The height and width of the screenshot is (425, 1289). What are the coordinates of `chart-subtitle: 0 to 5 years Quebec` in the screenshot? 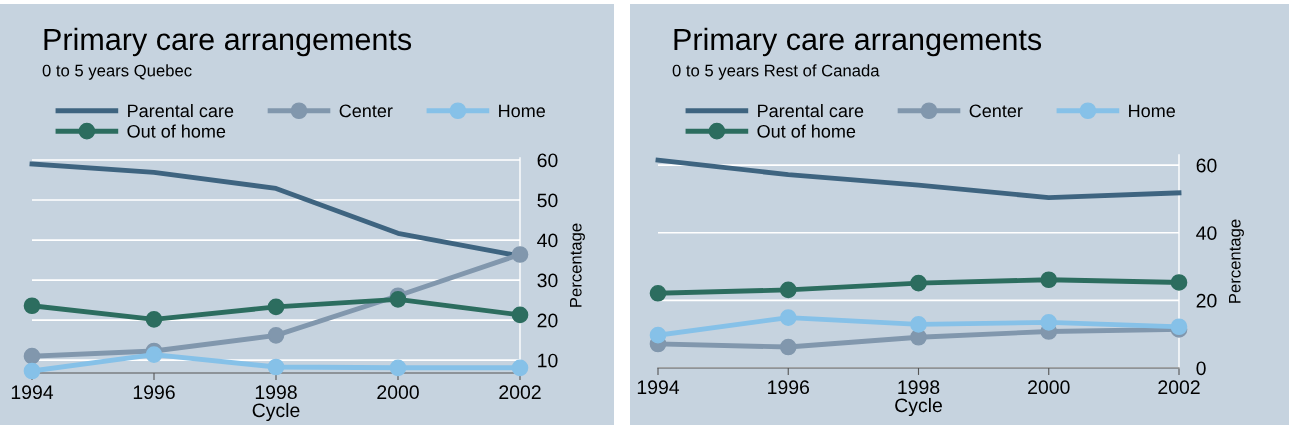 It's located at (117, 72).